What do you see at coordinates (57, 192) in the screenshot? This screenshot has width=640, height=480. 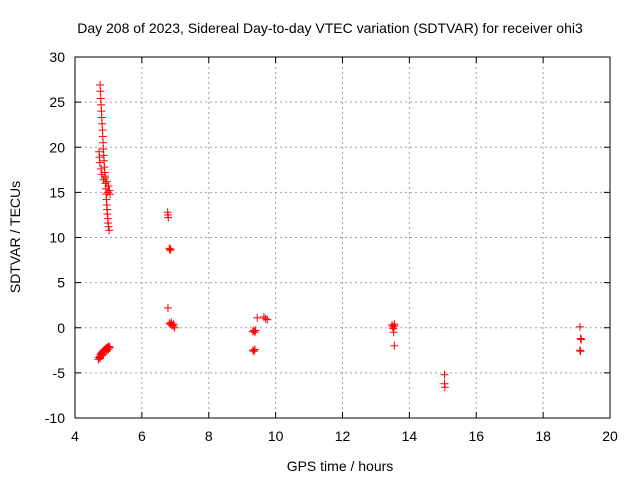 I see `y-tick-label: 15` at bounding box center [57, 192].